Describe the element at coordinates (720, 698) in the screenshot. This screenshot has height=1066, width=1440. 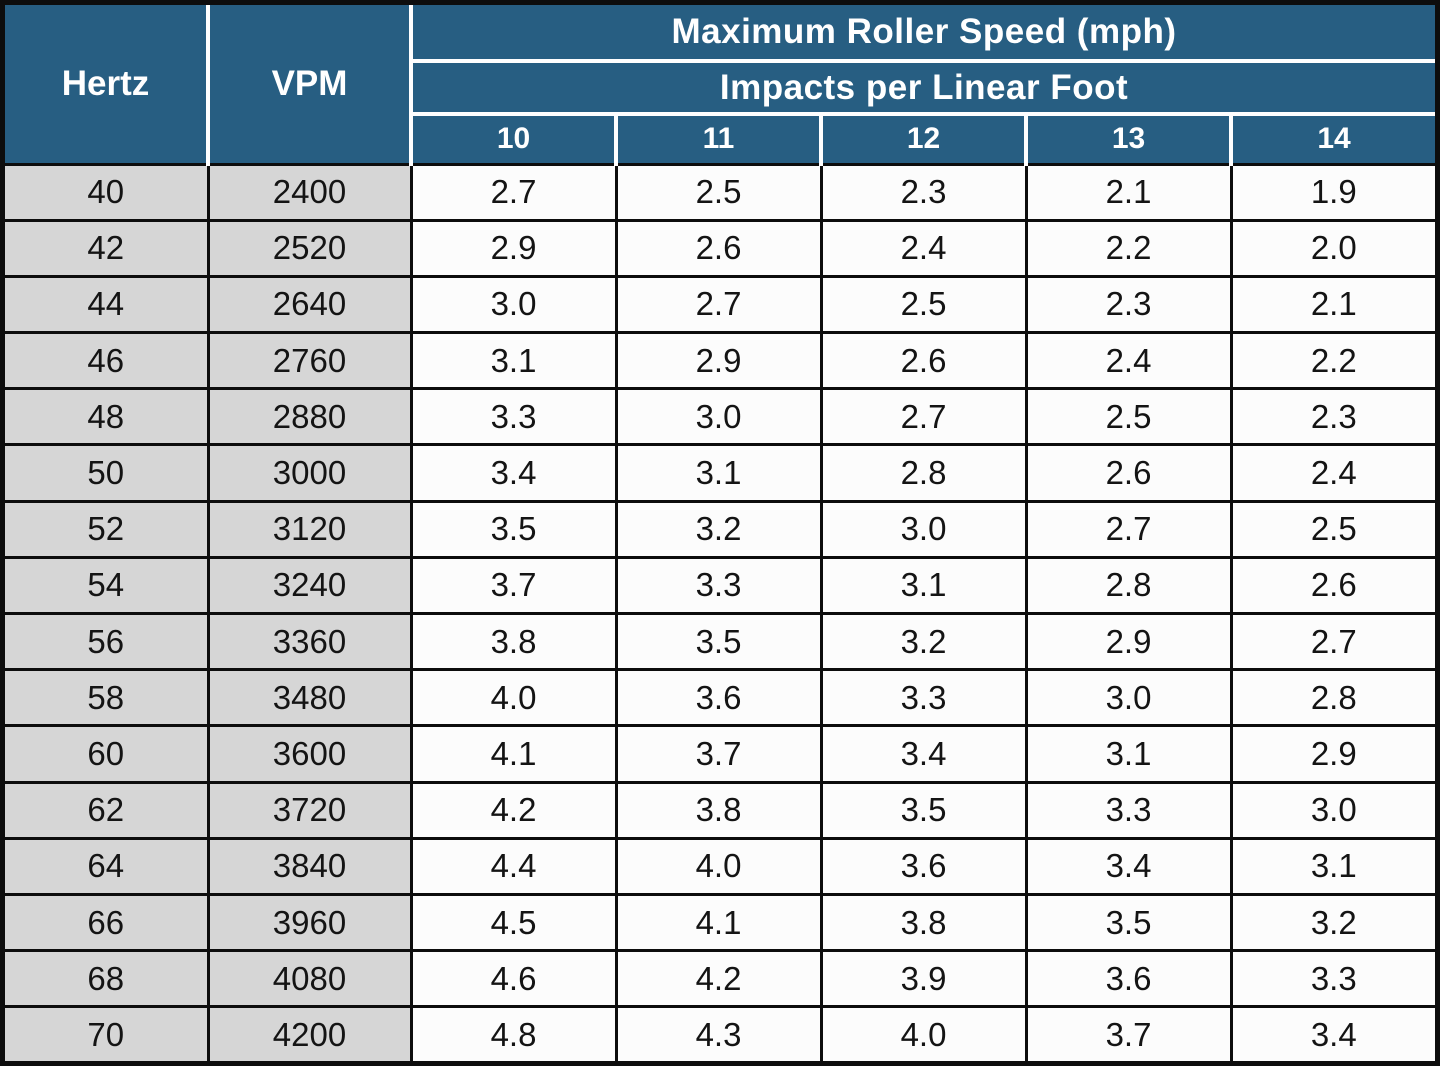
I see `table-row: 58 3480 4.0 3.6 3.3 3.0 2.8` at that location.